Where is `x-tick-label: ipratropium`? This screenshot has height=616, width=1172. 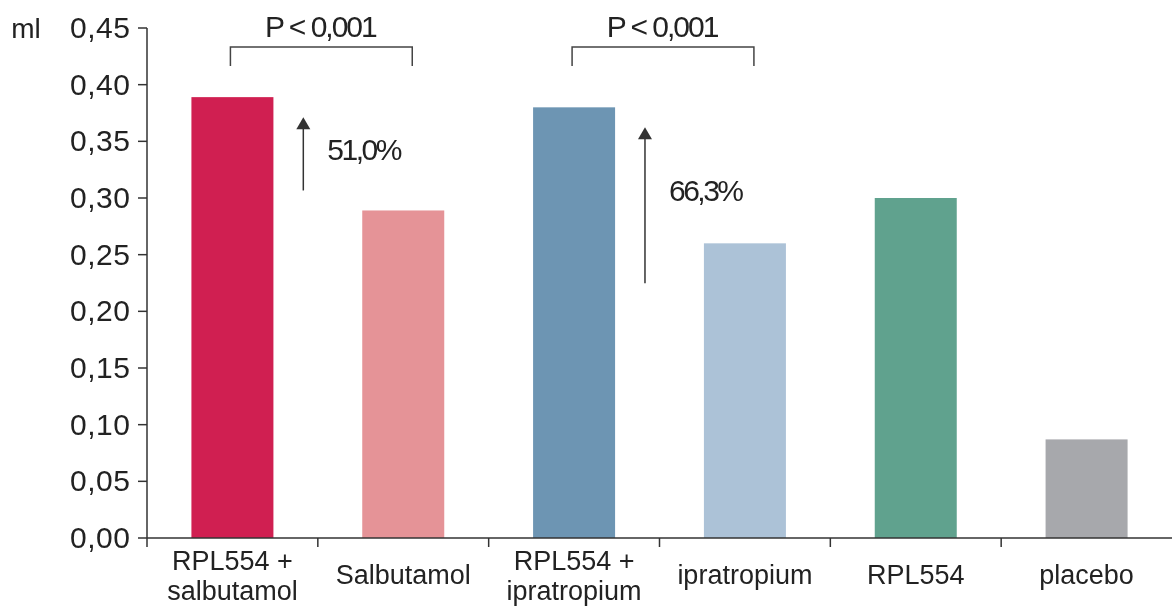 x-tick-label: ipratropium is located at coordinates (745, 575).